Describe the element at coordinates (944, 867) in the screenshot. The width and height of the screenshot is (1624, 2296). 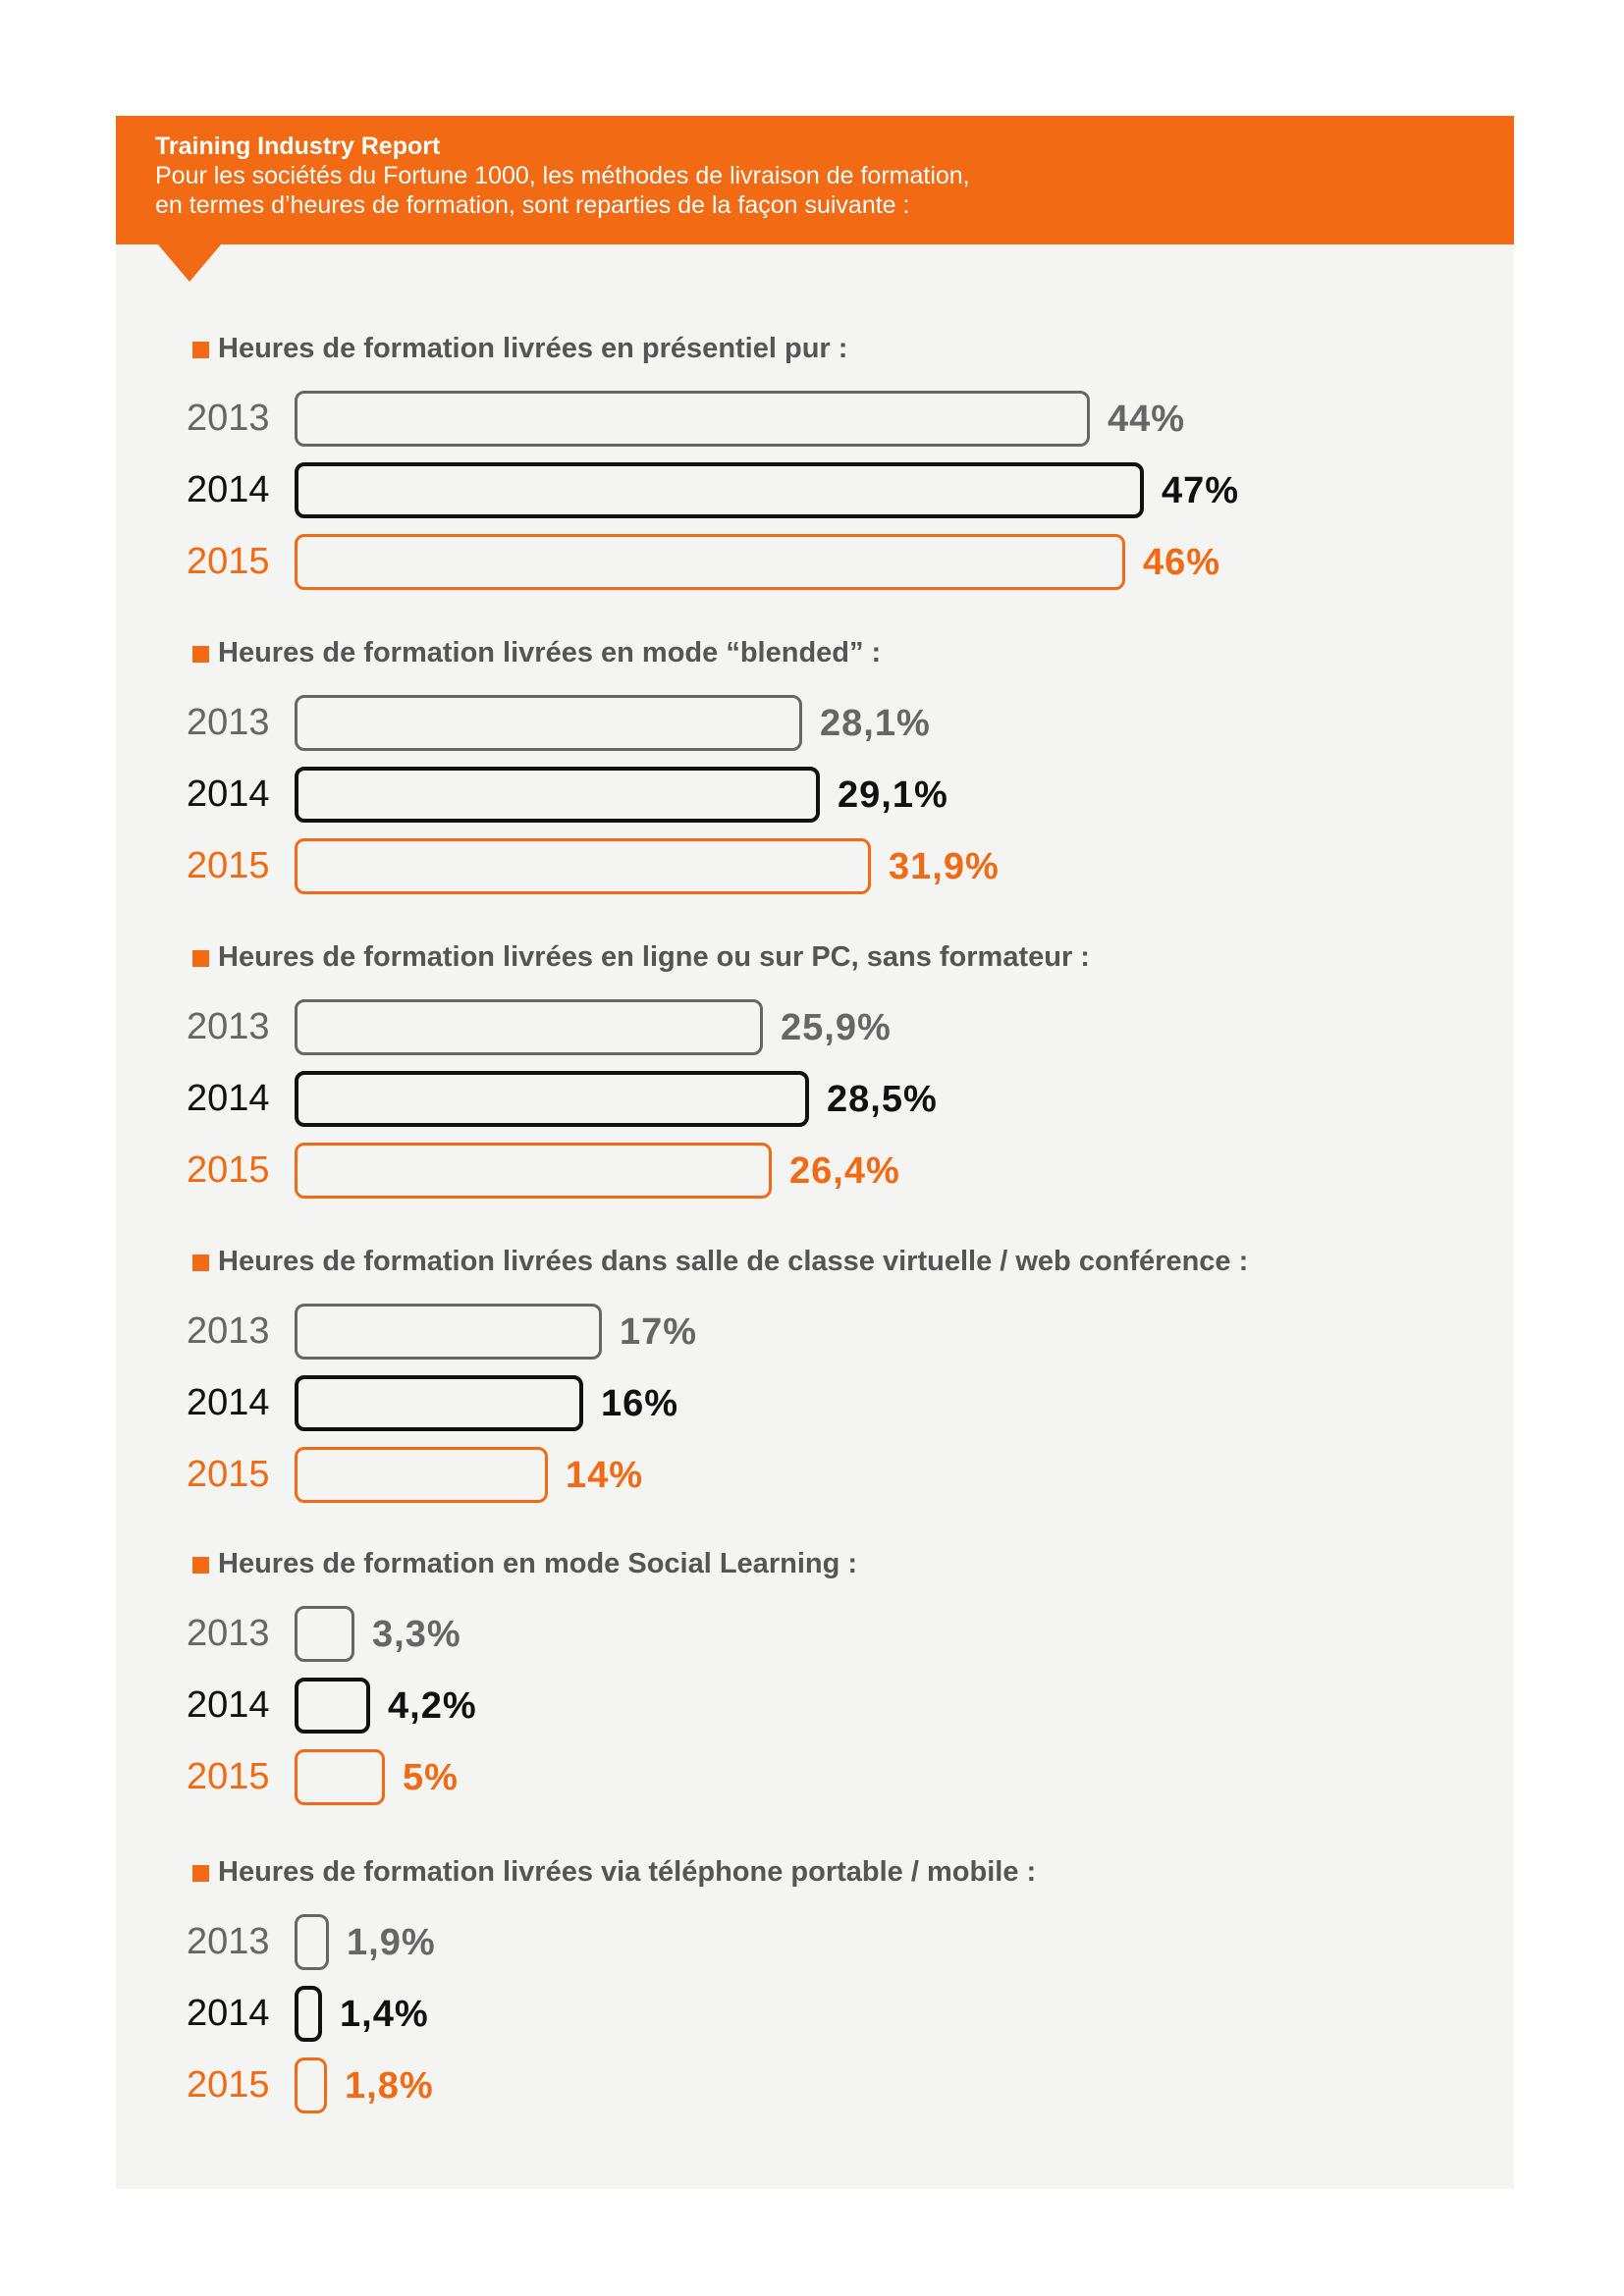
I see `bar-value-label: 31,9%` at that location.